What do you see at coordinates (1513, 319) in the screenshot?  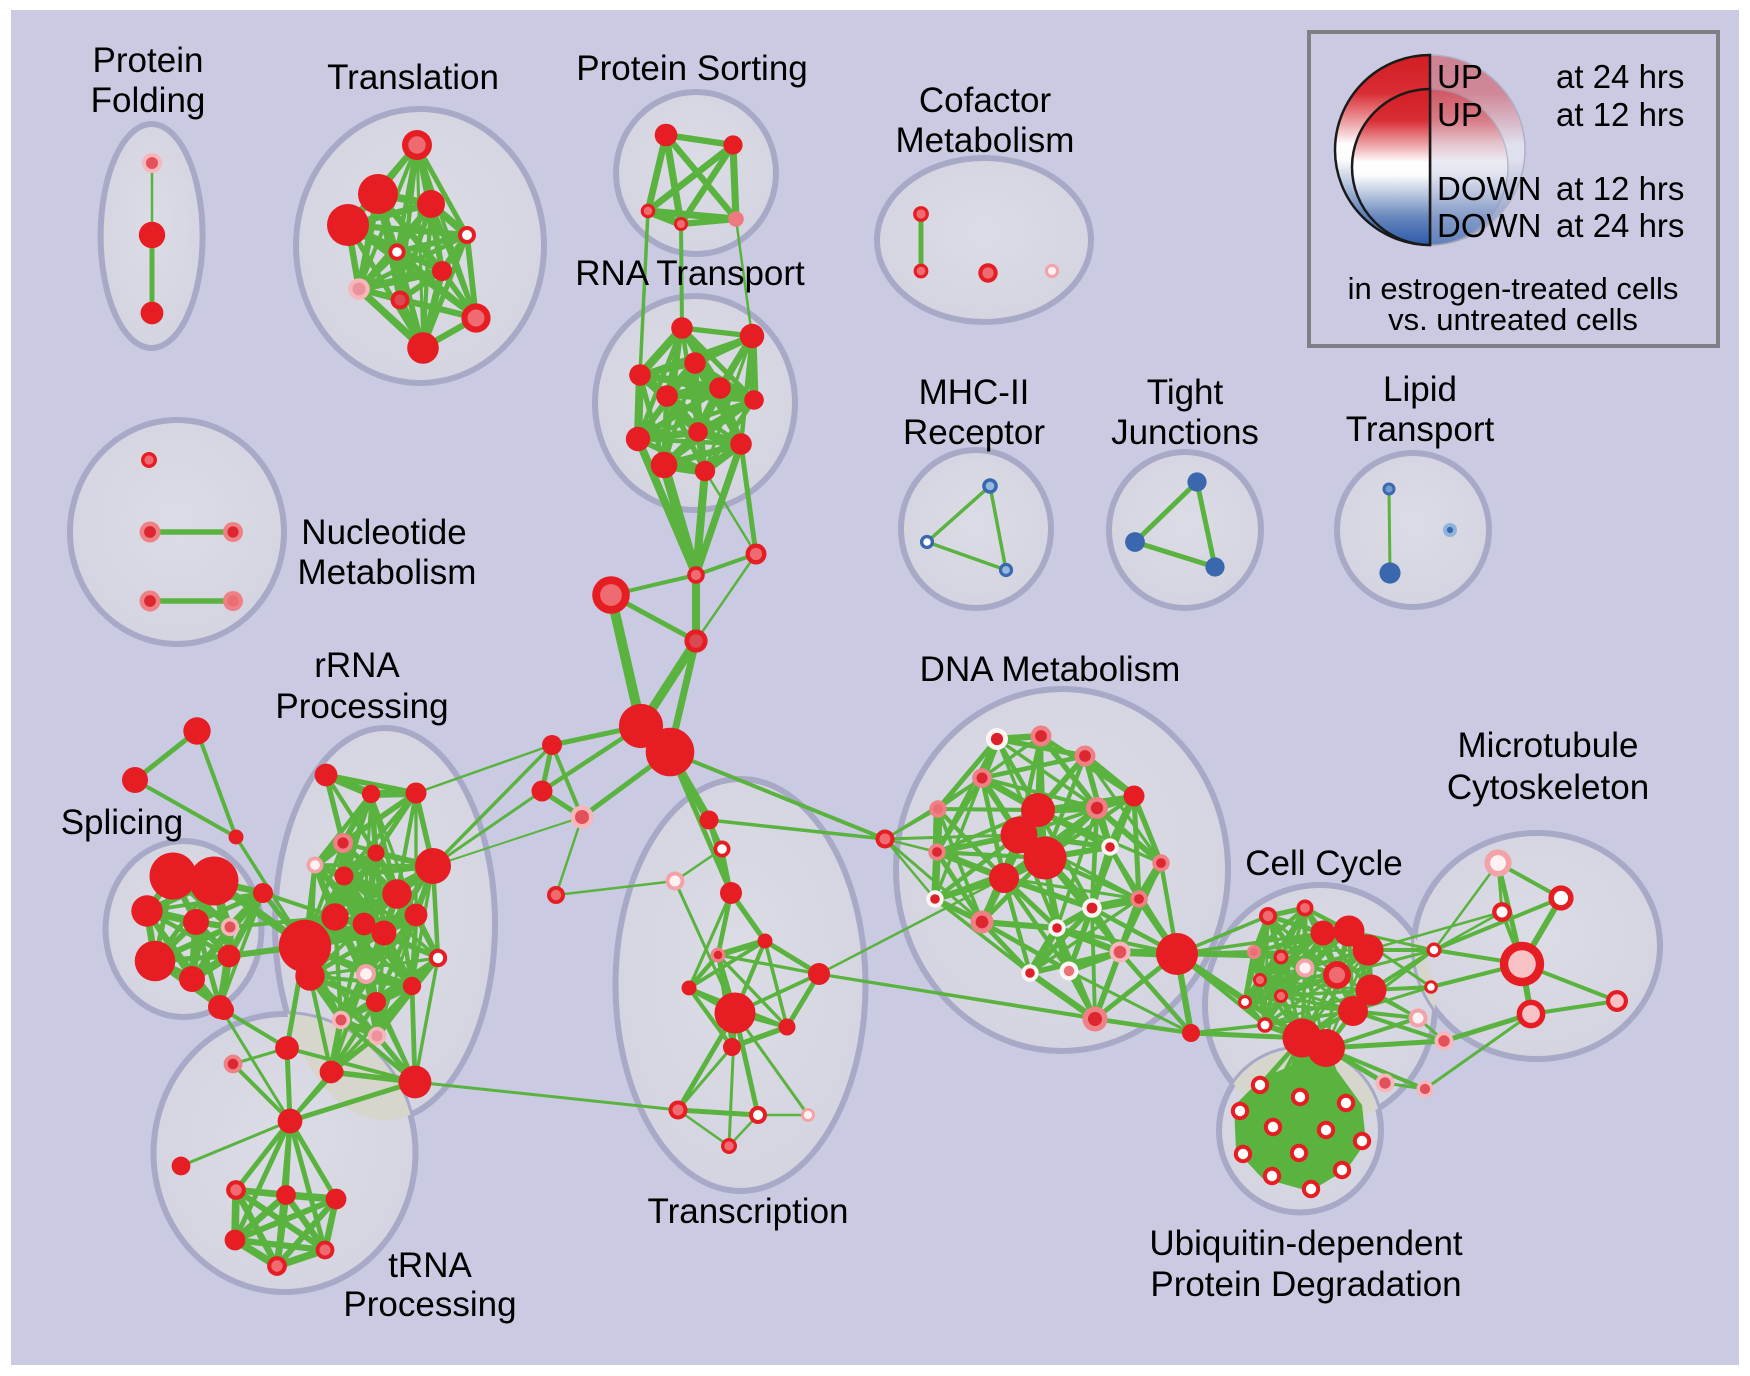 I see `svg-text: vs. untreated cells` at bounding box center [1513, 319].